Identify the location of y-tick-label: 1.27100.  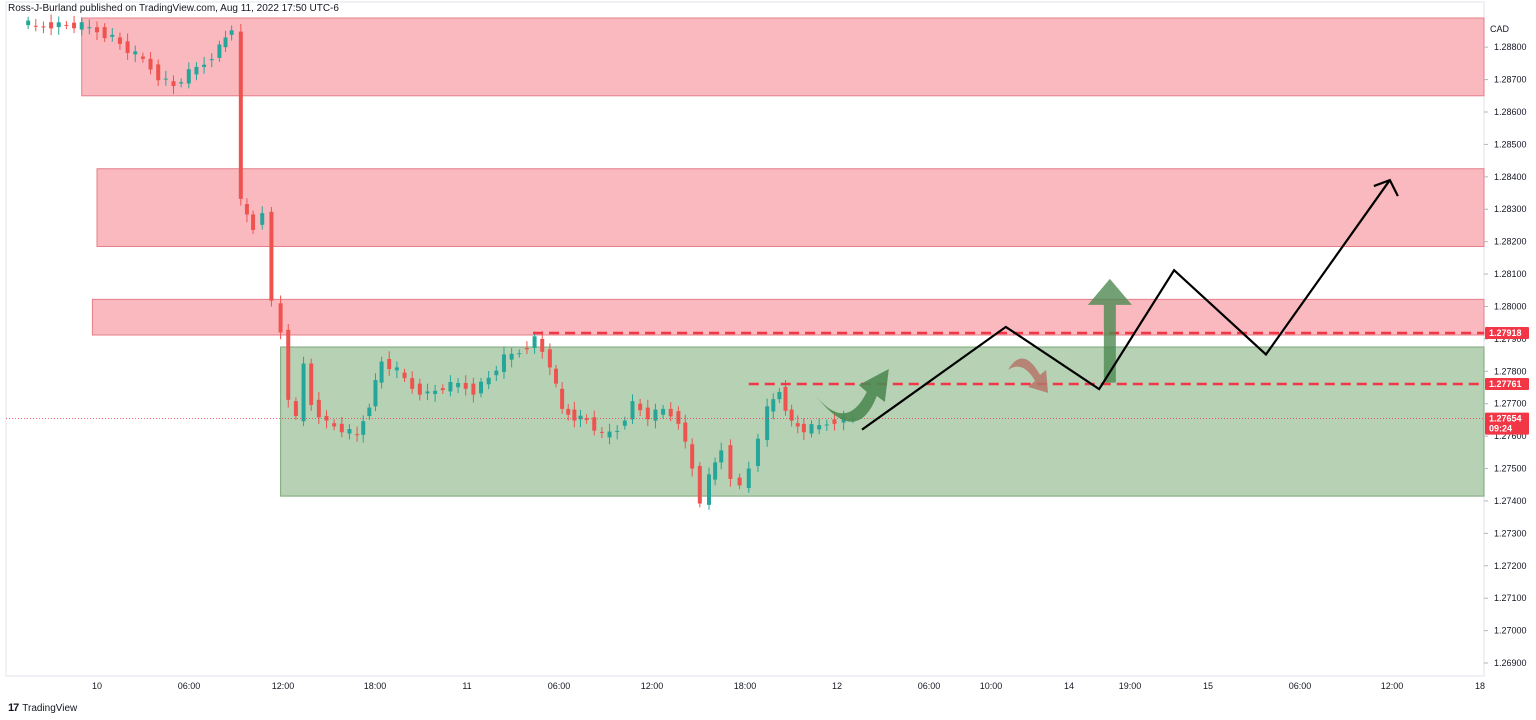
(1510, 598).